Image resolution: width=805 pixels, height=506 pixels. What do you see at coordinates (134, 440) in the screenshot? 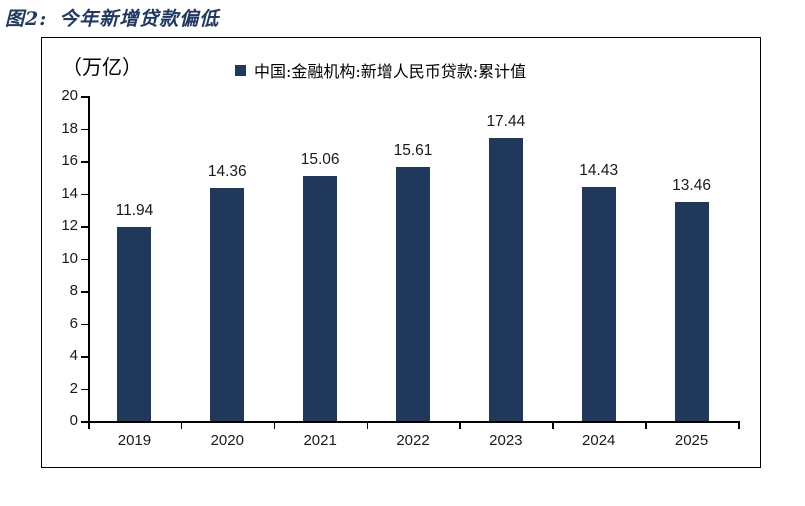
I see `x-axis-label: 2019` at bounding box center [134, 440].